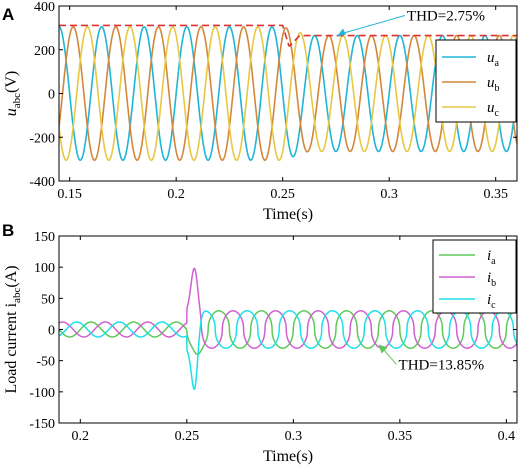 This screenshot has height=465, width=519. What do you see at coordinates (493, 84) in the screenshot?
I see `legend-label-ub: ub` at bounding box center [493, 84].